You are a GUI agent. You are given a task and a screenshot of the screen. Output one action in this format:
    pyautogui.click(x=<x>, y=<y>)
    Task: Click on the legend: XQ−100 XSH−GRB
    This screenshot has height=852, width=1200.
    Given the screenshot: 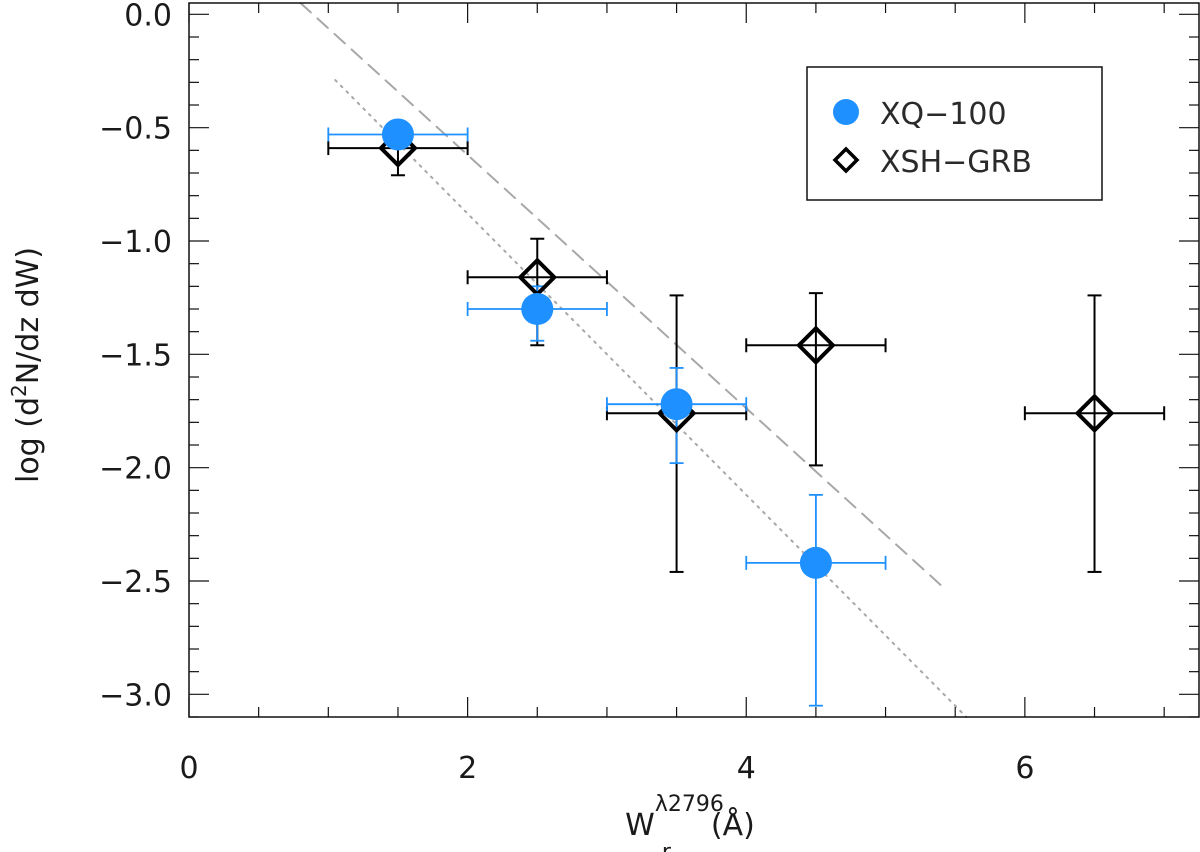 What is the action you would take?
    pyautogui.click(x=954, y=133)
    